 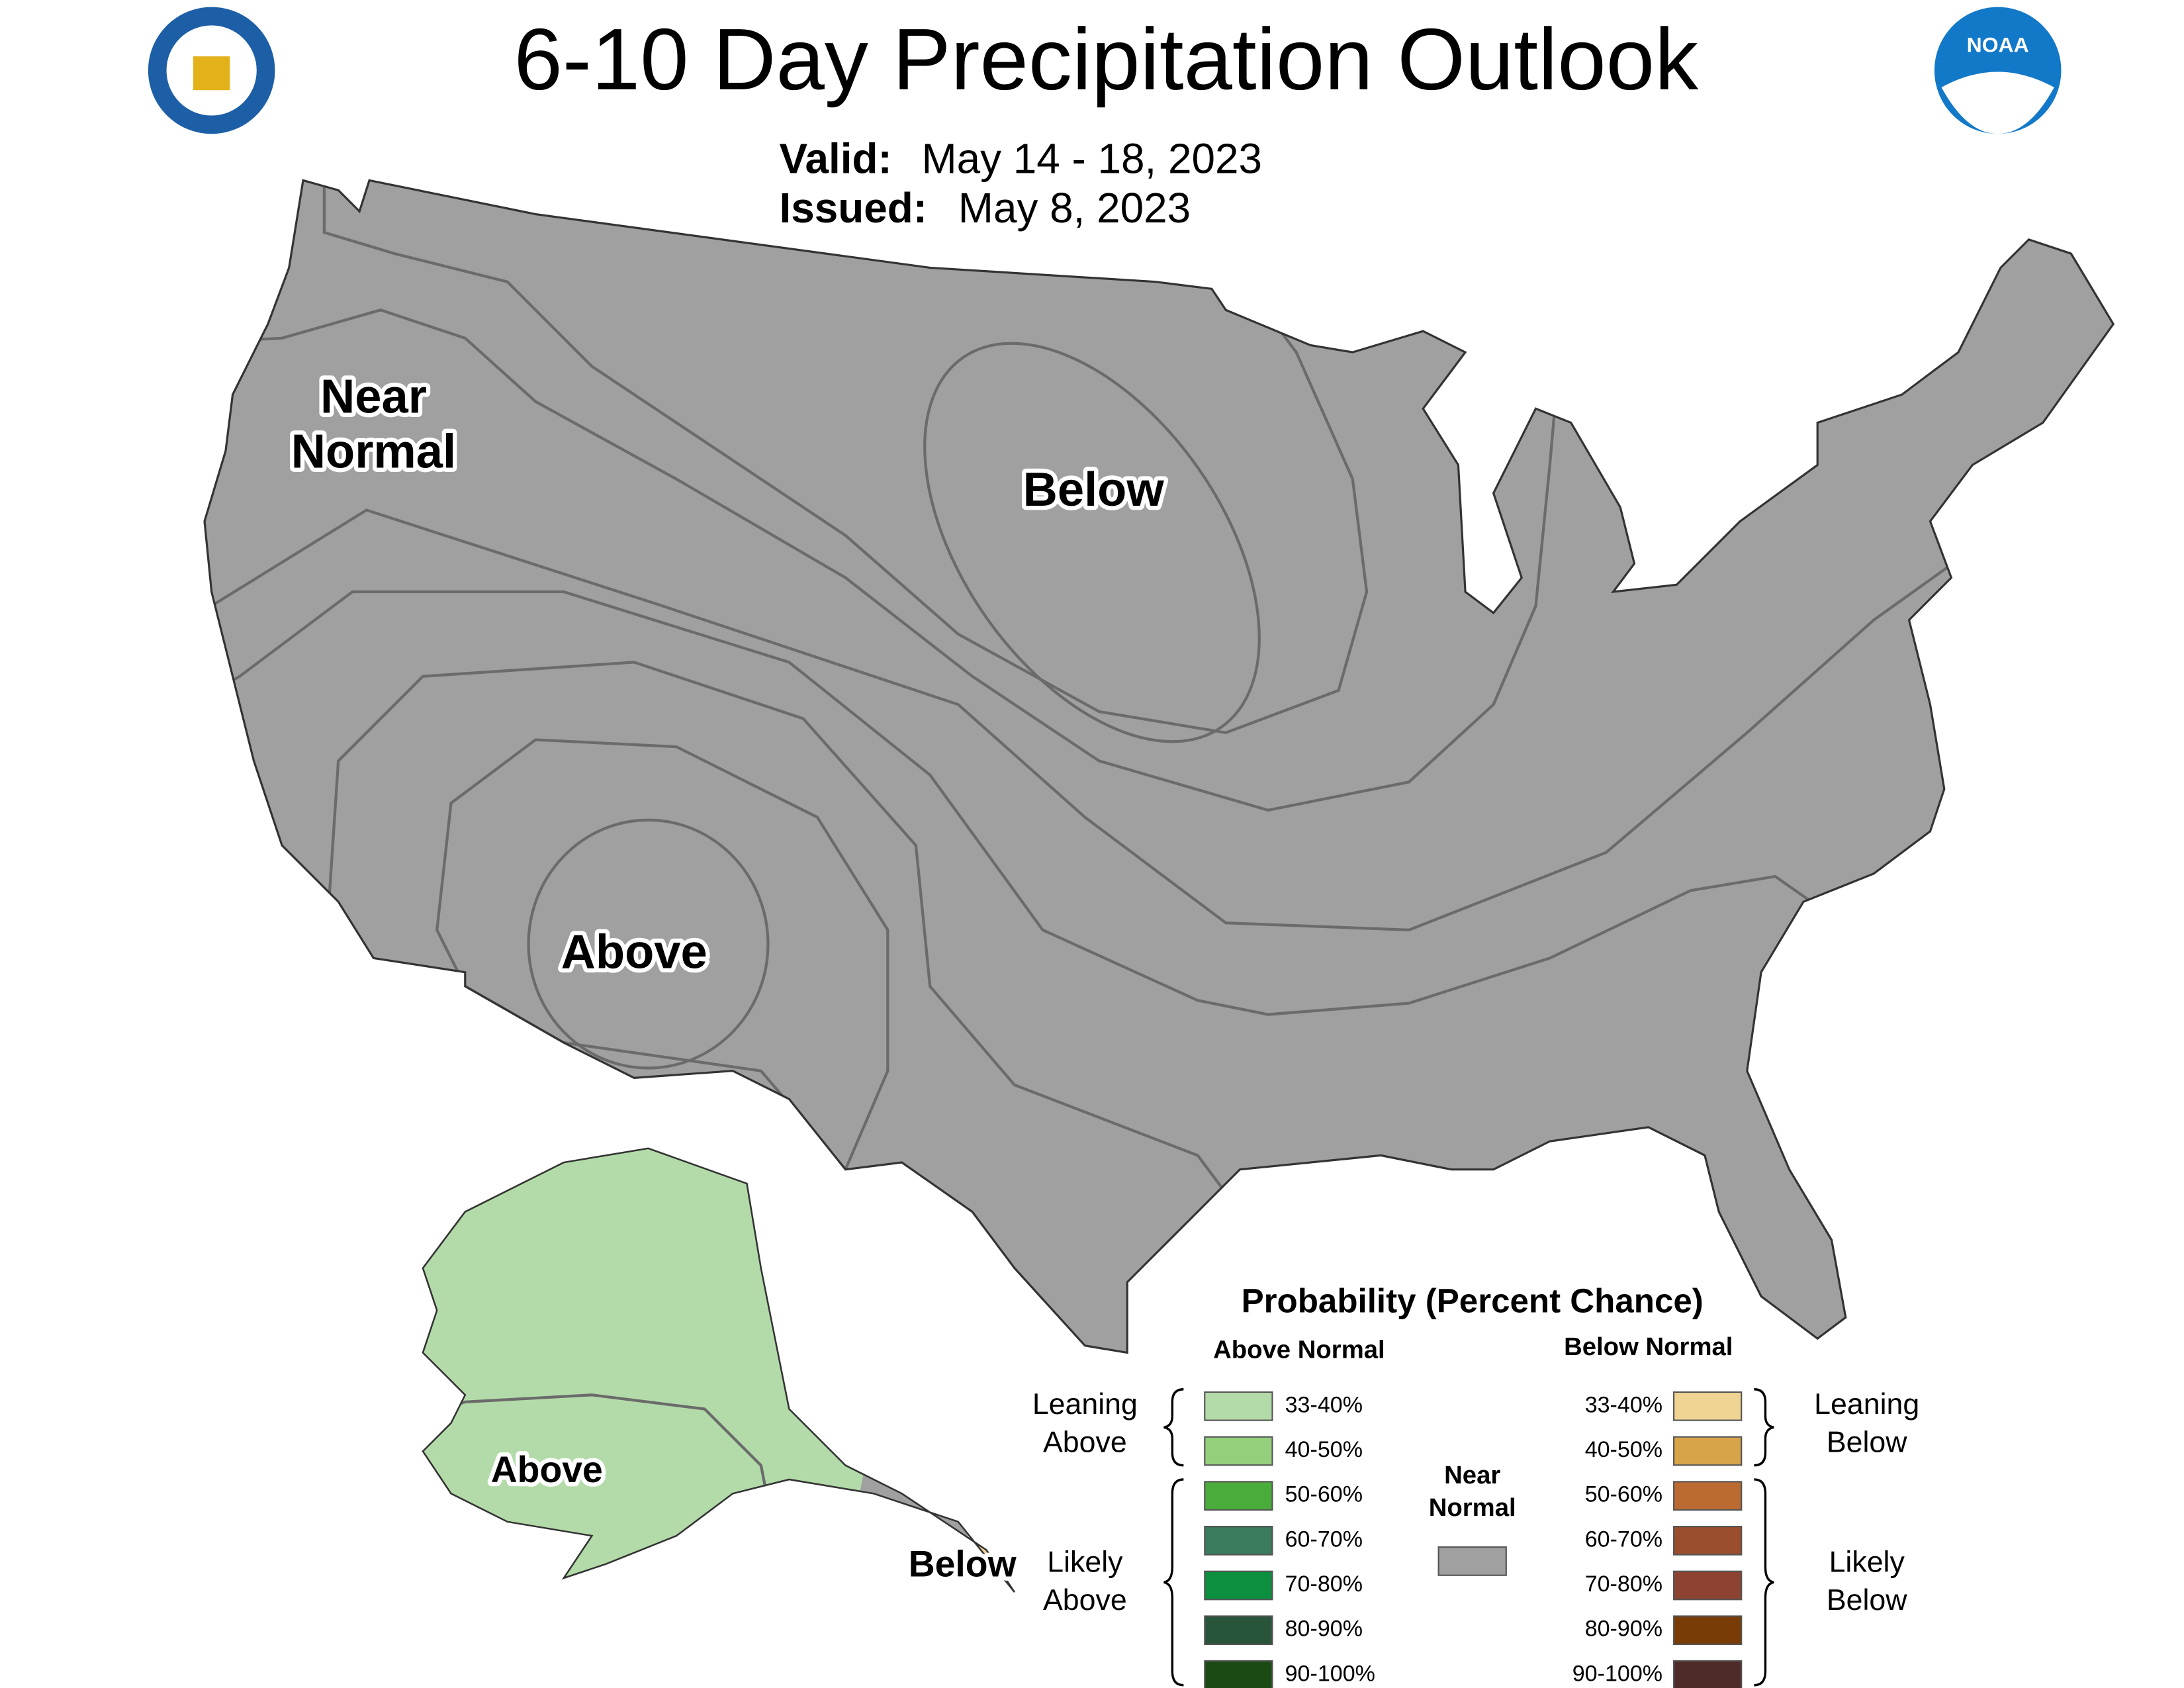 I want to click on seal-shield, so click(x=211, y=73).